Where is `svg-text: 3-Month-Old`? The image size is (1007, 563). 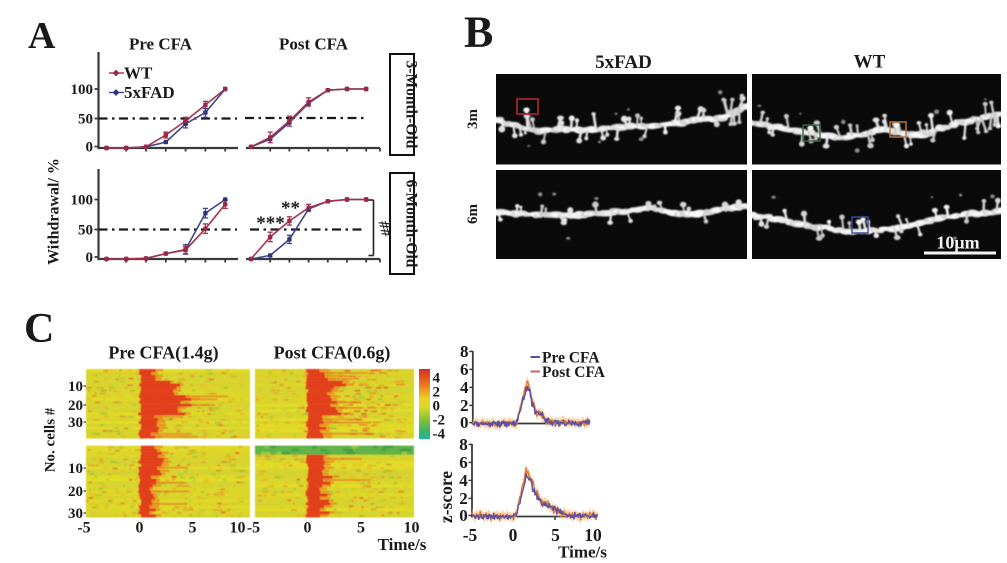
svg-text: 3-Month-Old is located at coordinates (411, 105).